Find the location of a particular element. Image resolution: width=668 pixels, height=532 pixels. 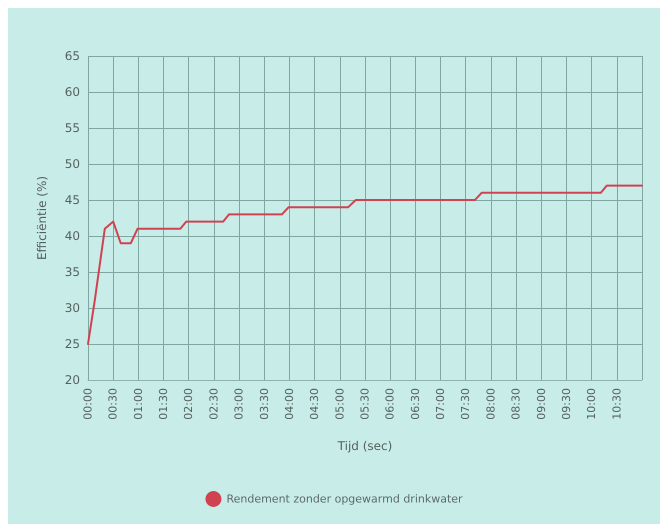

x-tick-label: 08:00 is located at coordinates (491, 404).